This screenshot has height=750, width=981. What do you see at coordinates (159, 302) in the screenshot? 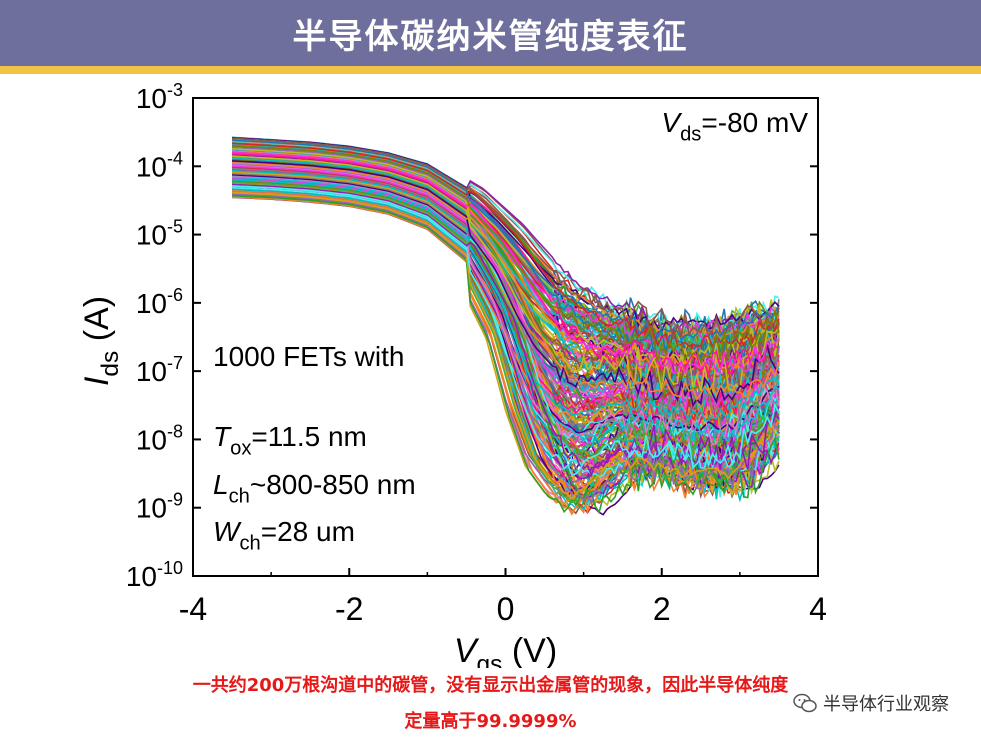
I see `y-tick-label: 10⁻⁶` at bounding box center [159, 302].